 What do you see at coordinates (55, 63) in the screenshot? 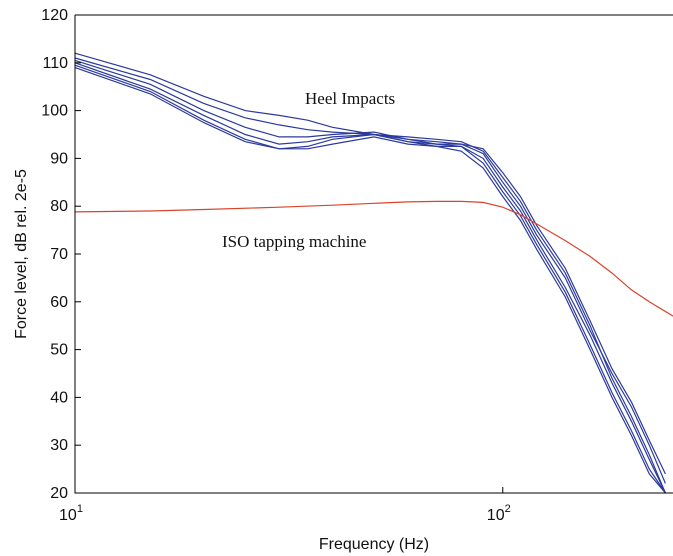
I see `y-tick-label: 110` at bounding box center [55, 63].